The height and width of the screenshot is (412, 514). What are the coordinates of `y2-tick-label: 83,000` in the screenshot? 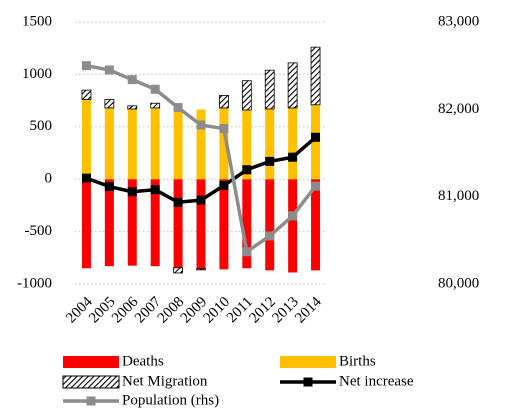 It's located at (458, 21).